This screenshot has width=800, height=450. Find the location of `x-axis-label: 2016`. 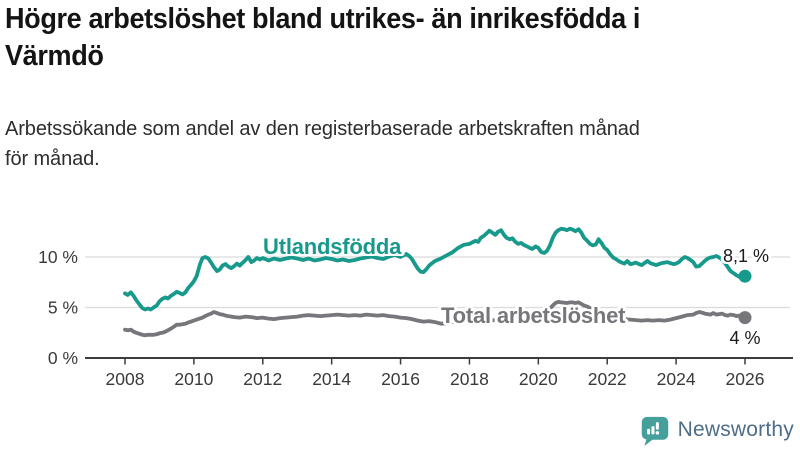

x-axis-label: 2016 is located at coordinates (400, 379).